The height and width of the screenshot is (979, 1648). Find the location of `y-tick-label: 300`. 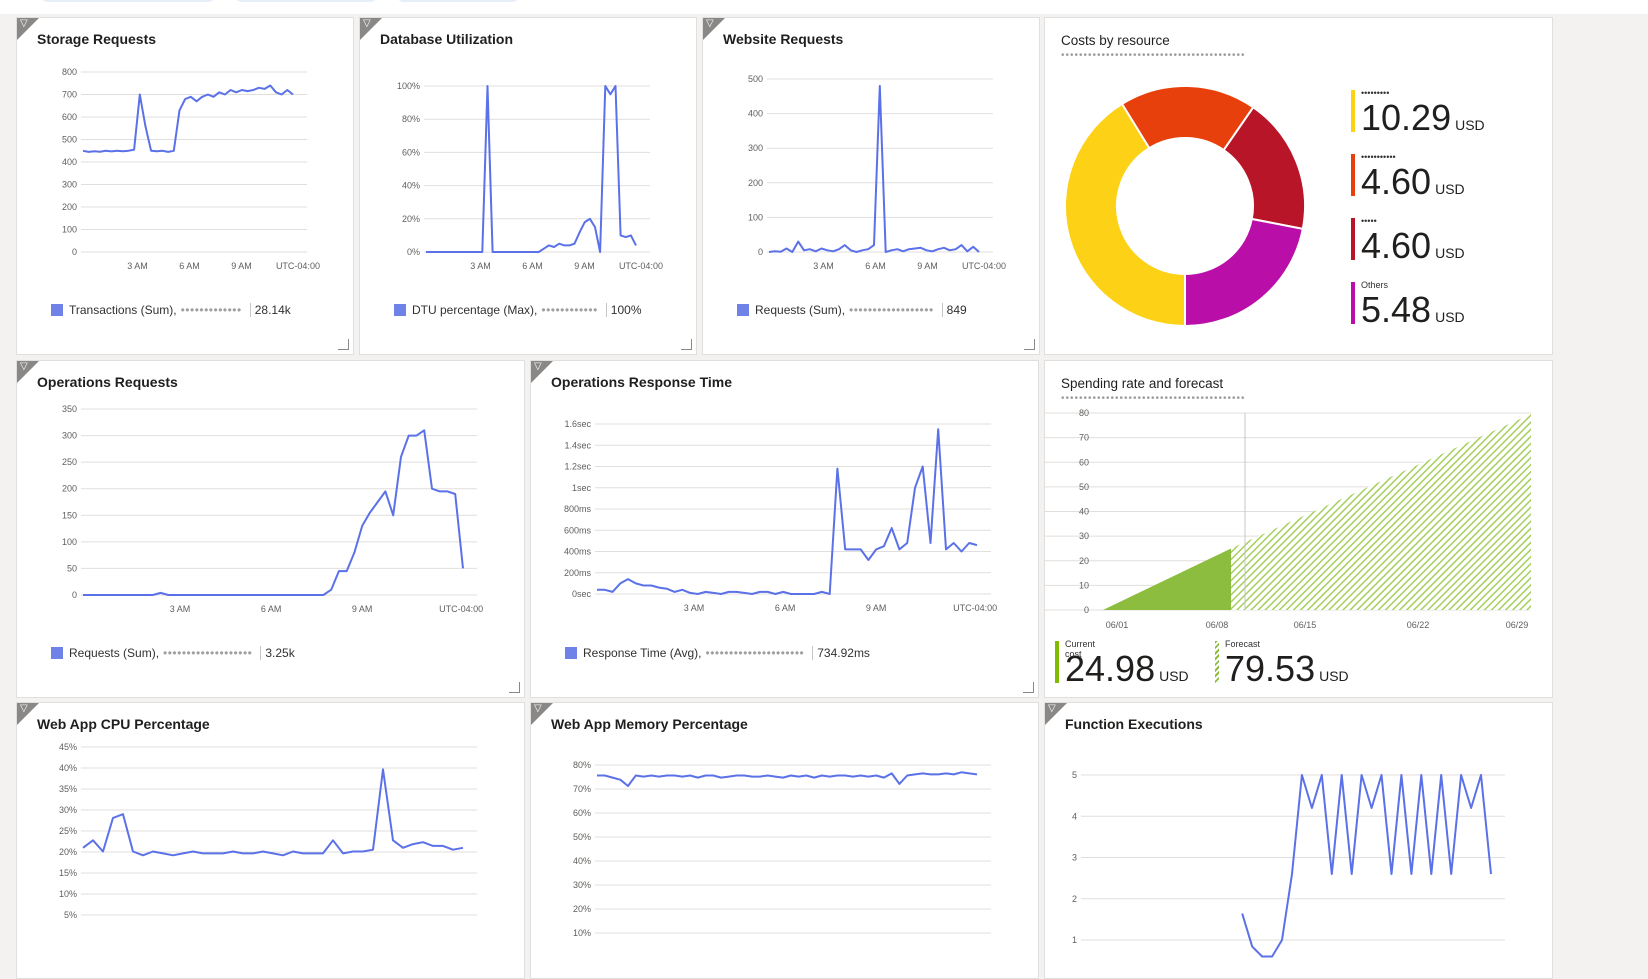

y-tick-label: 300 is located at coordinates (69, 185).